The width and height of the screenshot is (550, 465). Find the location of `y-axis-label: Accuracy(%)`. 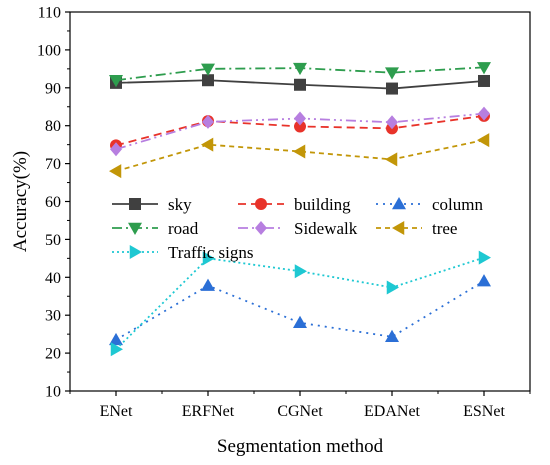

y-axis-label: Accuracy(%) is located at coordinates (20, 201).